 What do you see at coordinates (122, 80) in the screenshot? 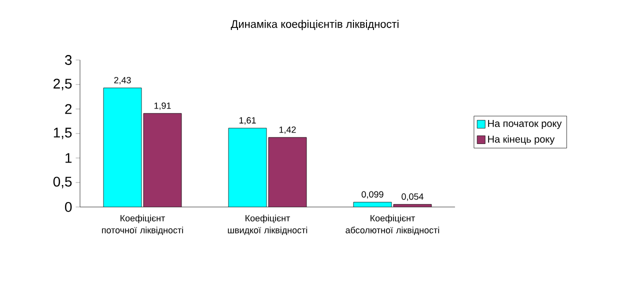
I see `data-label: 2,43` at bounding box center [122, 80].